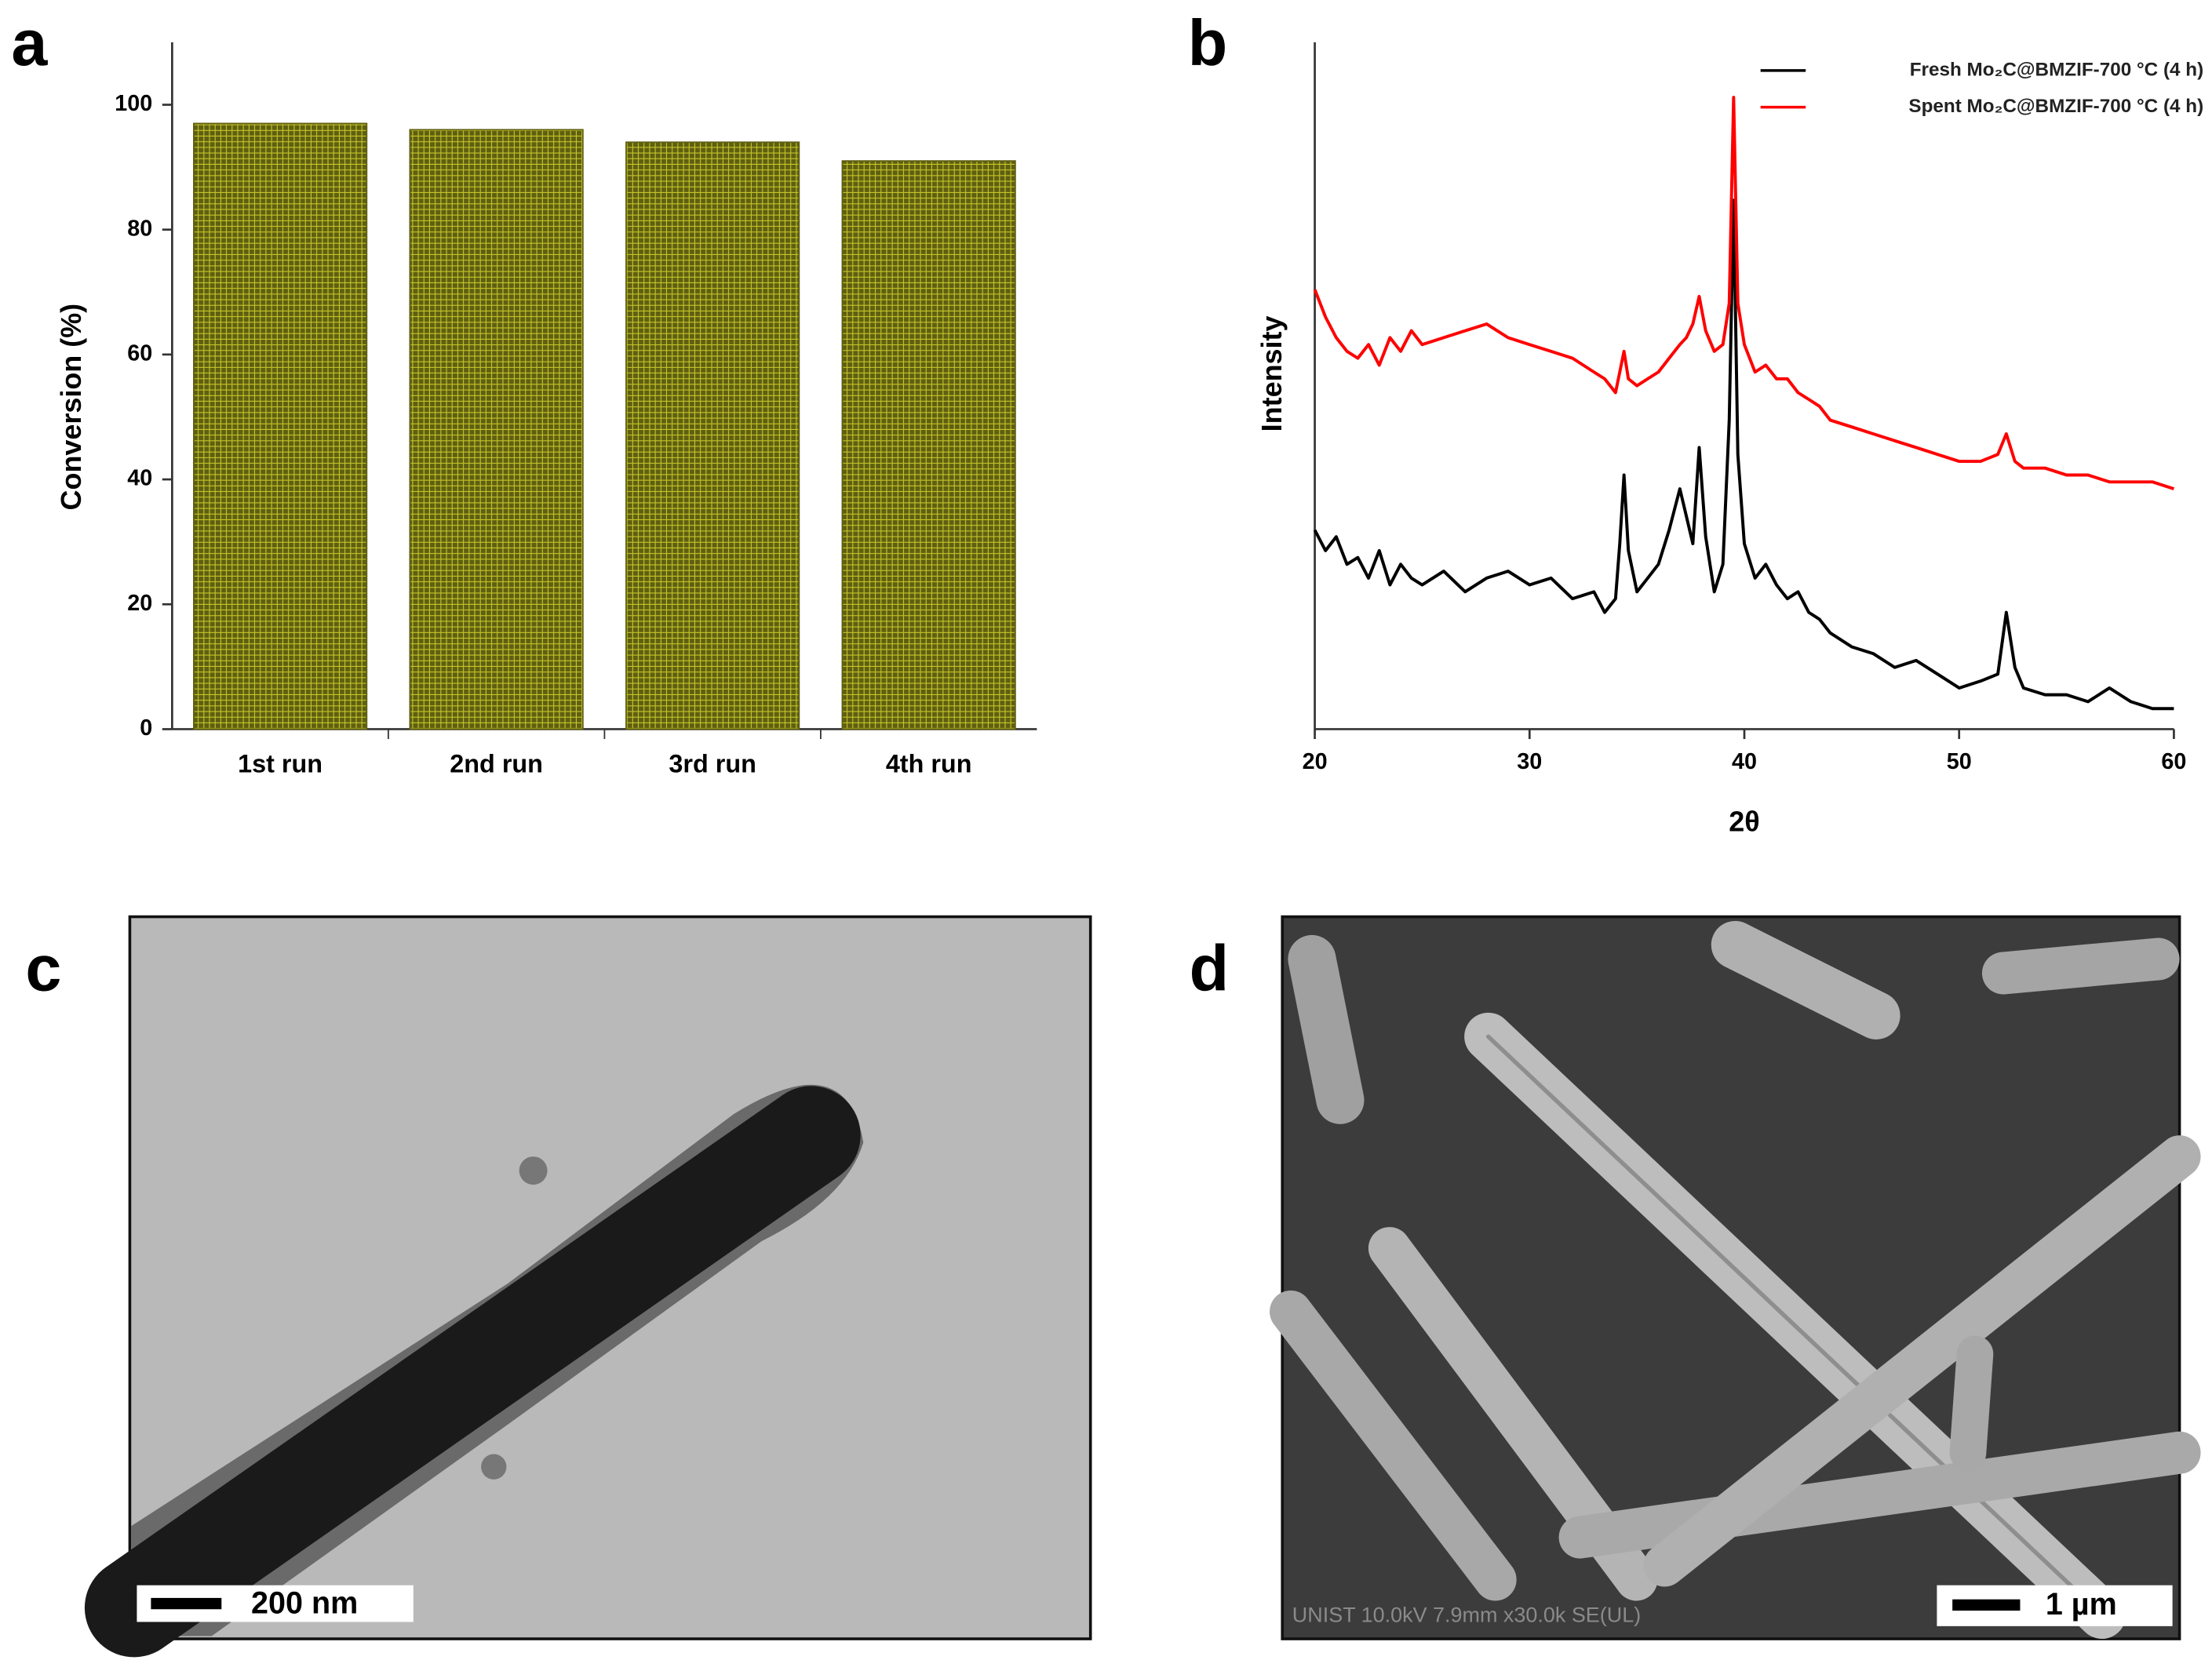 The height and width of the screenshot is (1660, 2212). What do you see at coordinates (1210, 968) in the screenshot?
I see `panel-label: d` at bounding box center [1210, 968].